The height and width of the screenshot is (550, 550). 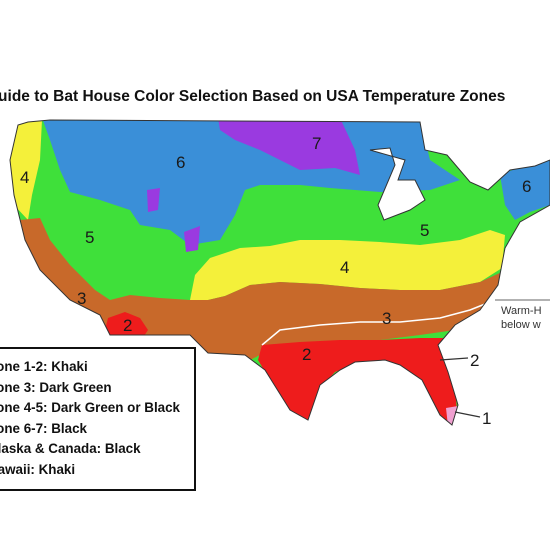 What do you see at coordinates (386, 318) in the screenshot?
I see `zone-label-3-south: 3` at bounding box center [386, 318].